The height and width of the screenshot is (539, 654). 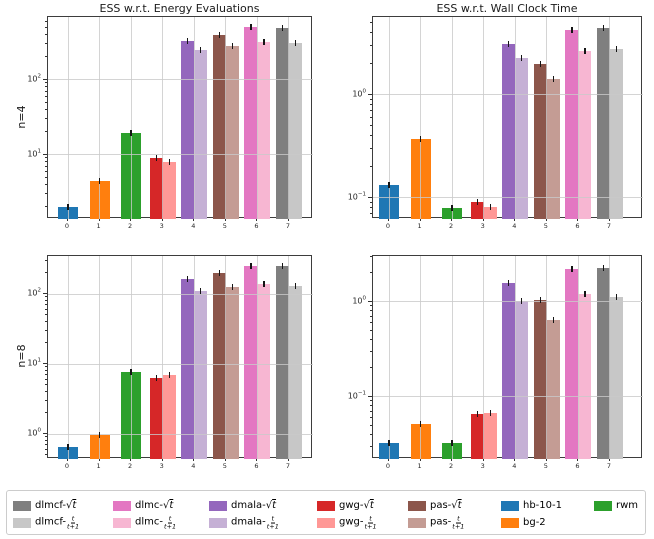 I want to click on y-tick-label: 10², so click(x=34, y=78).